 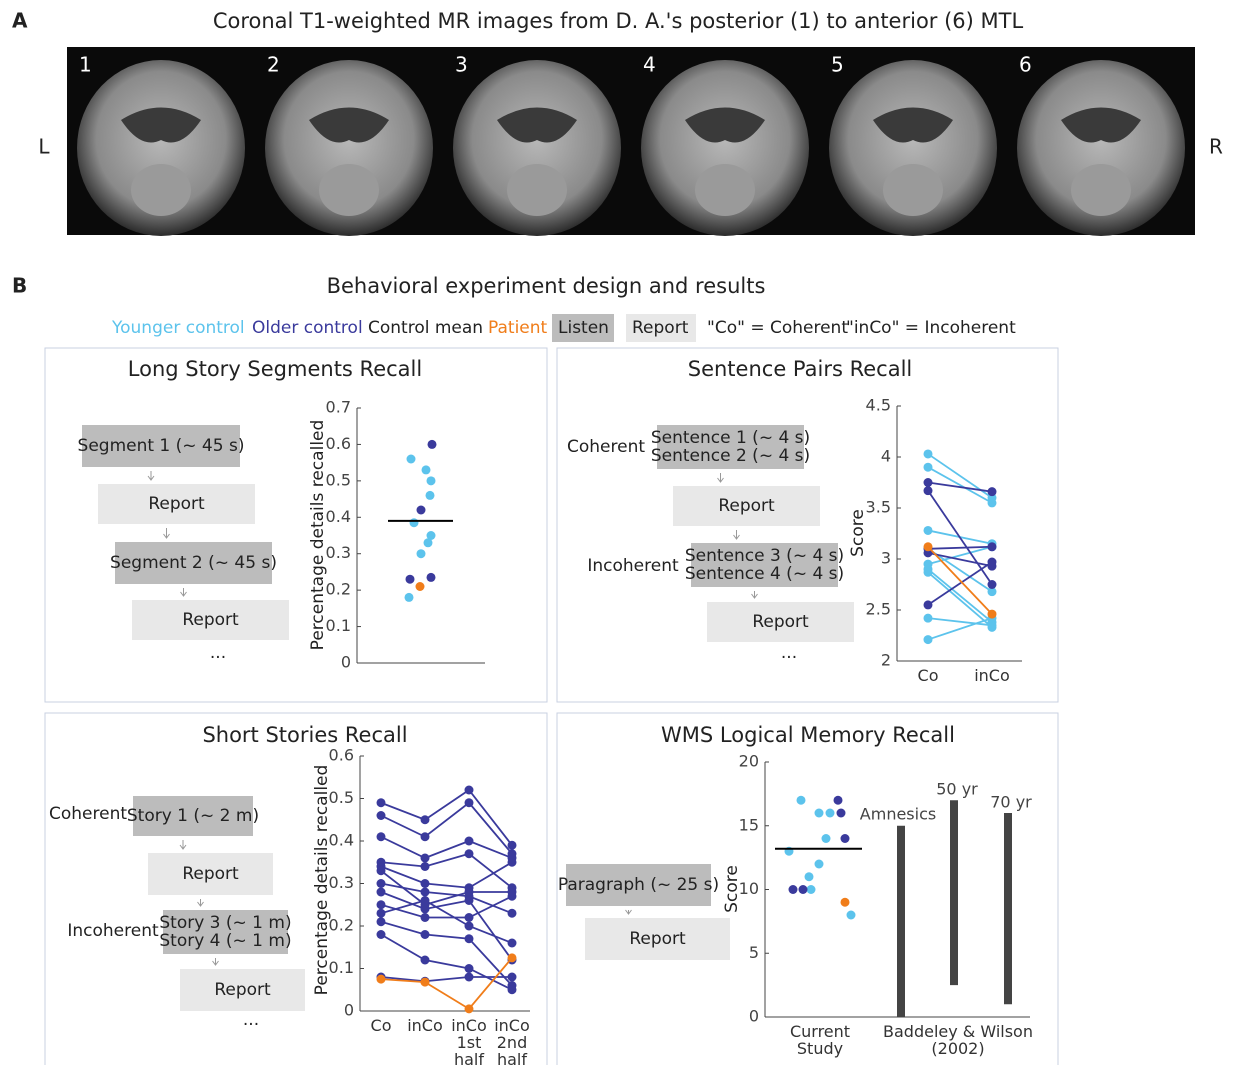 What do you see at coordinates (322, 880) in the screenshot?
I see `y-axis-label: Percentage details recalled` at bounding box center [322, 880].